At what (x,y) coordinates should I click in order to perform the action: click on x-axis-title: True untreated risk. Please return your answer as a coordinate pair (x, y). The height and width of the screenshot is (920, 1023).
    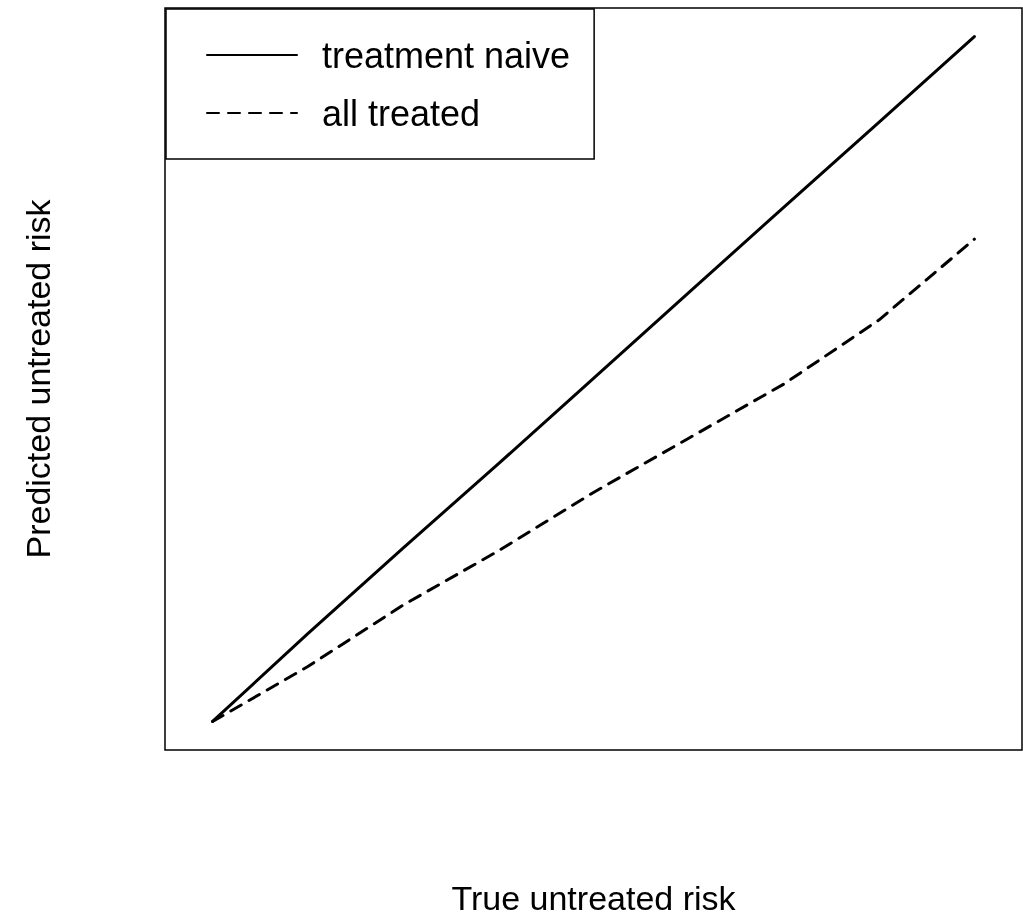
    Looking at the image, I should click on (594, 898).